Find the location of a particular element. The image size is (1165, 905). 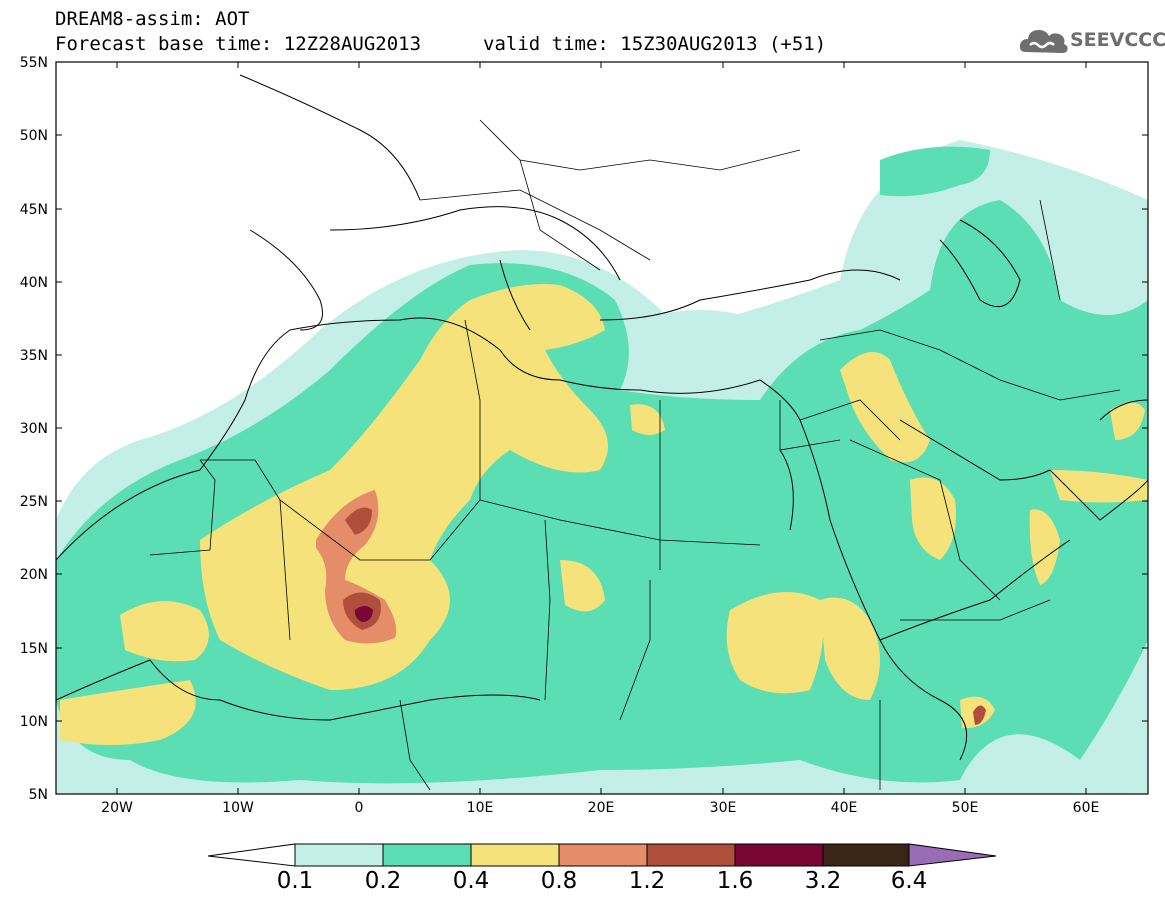

lon-label: 20W is located at coordinates (117, 808).